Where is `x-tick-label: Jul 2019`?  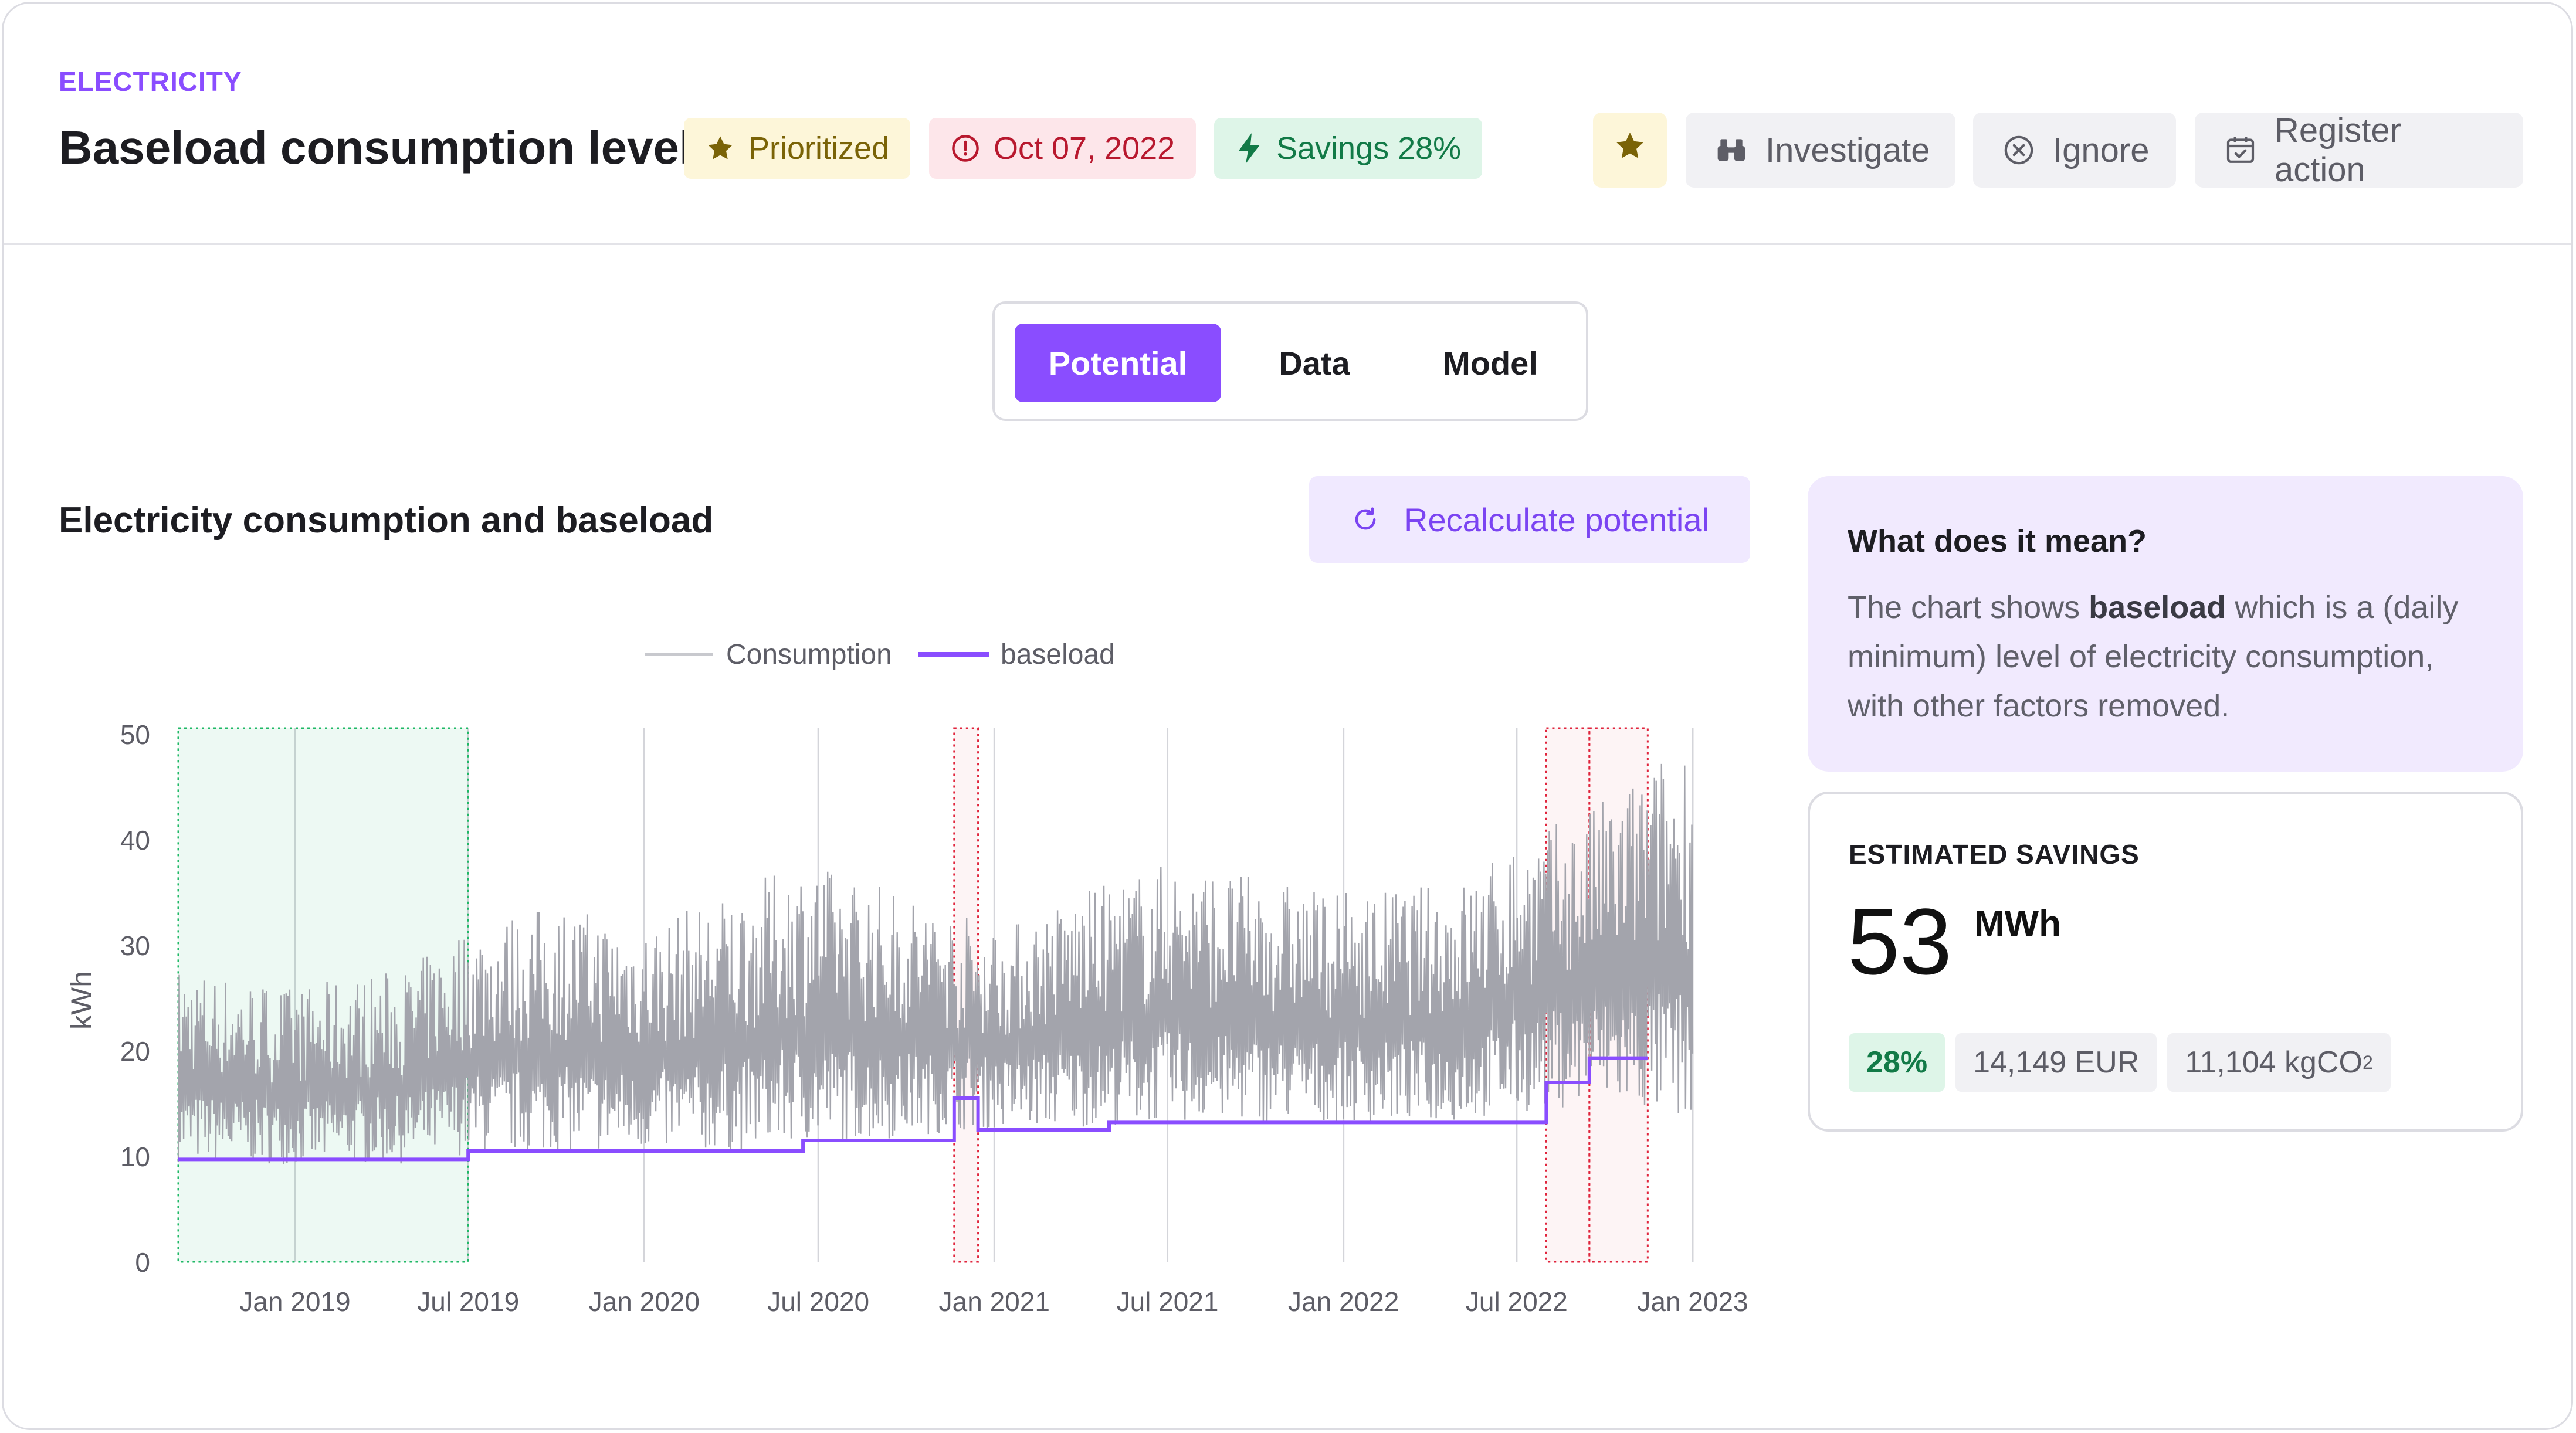 x-tick-label: Jul 2019 is located at coordinates (468, 1301).